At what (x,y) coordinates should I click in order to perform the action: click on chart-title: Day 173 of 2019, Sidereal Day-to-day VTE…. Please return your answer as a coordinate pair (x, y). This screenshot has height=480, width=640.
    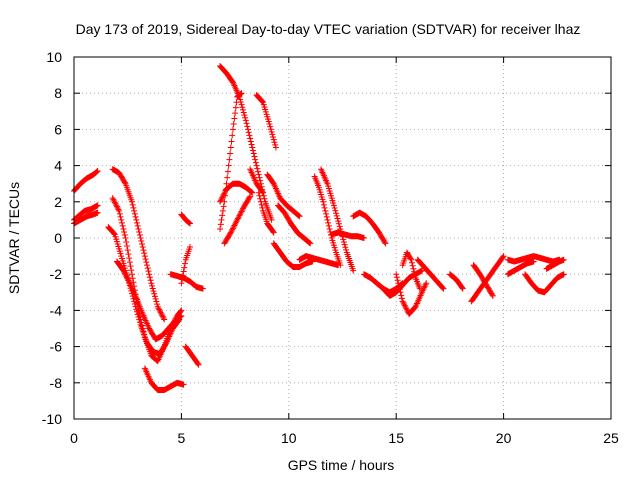
    Looking at the image, I should click on (328, 29).